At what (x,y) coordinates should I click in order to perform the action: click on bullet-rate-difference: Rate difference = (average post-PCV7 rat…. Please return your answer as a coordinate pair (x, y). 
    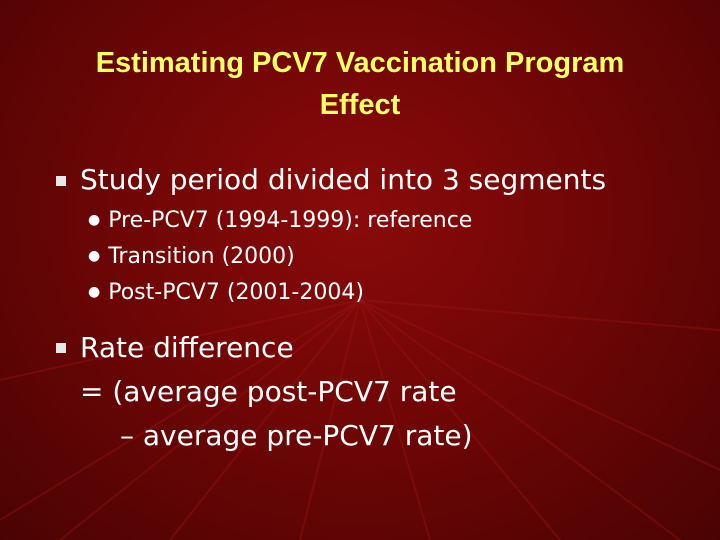
    Looking at the image, I should click on (276, 392).